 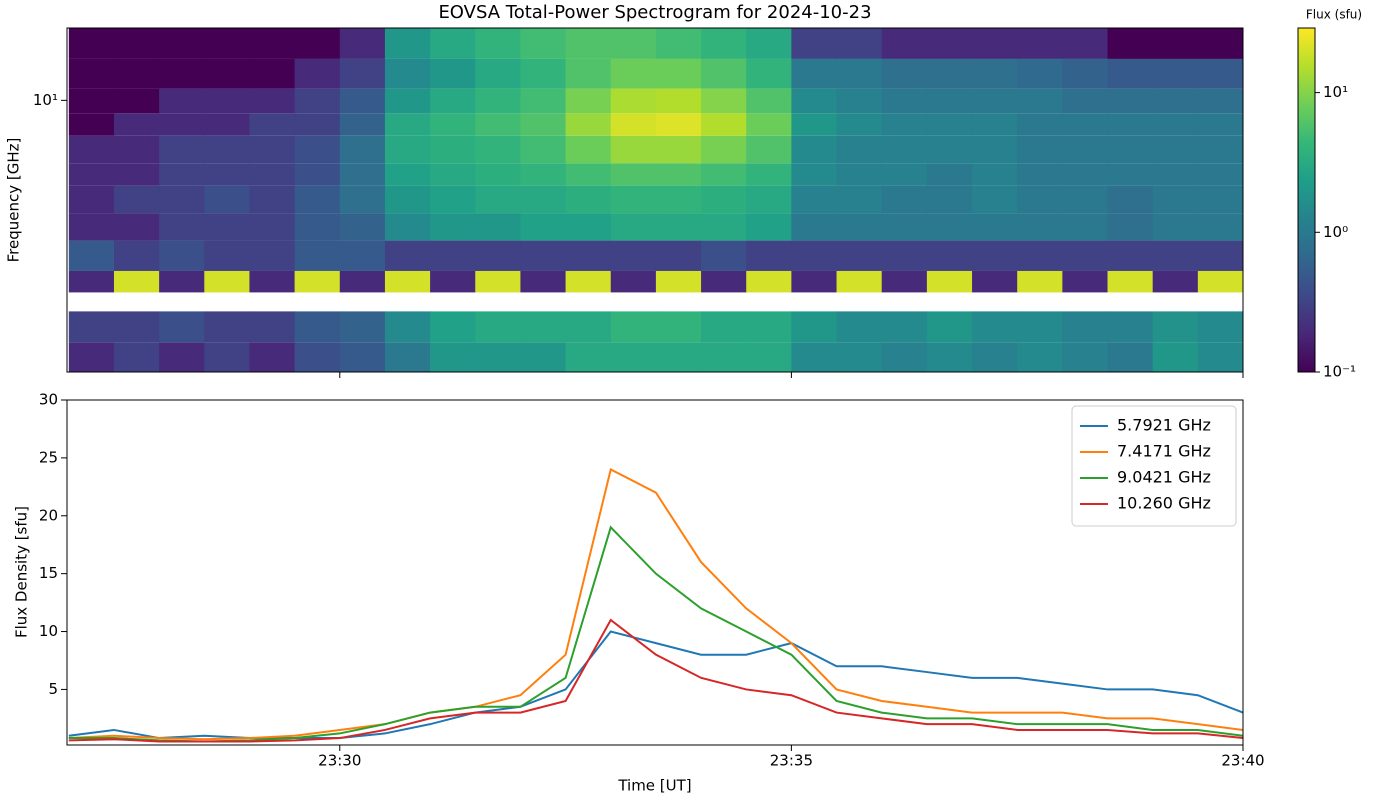 What do you see at coordinates (791, 761) in the screenshot?
I see `x-tick-label: 23:35` at bounding box center [791, 761].